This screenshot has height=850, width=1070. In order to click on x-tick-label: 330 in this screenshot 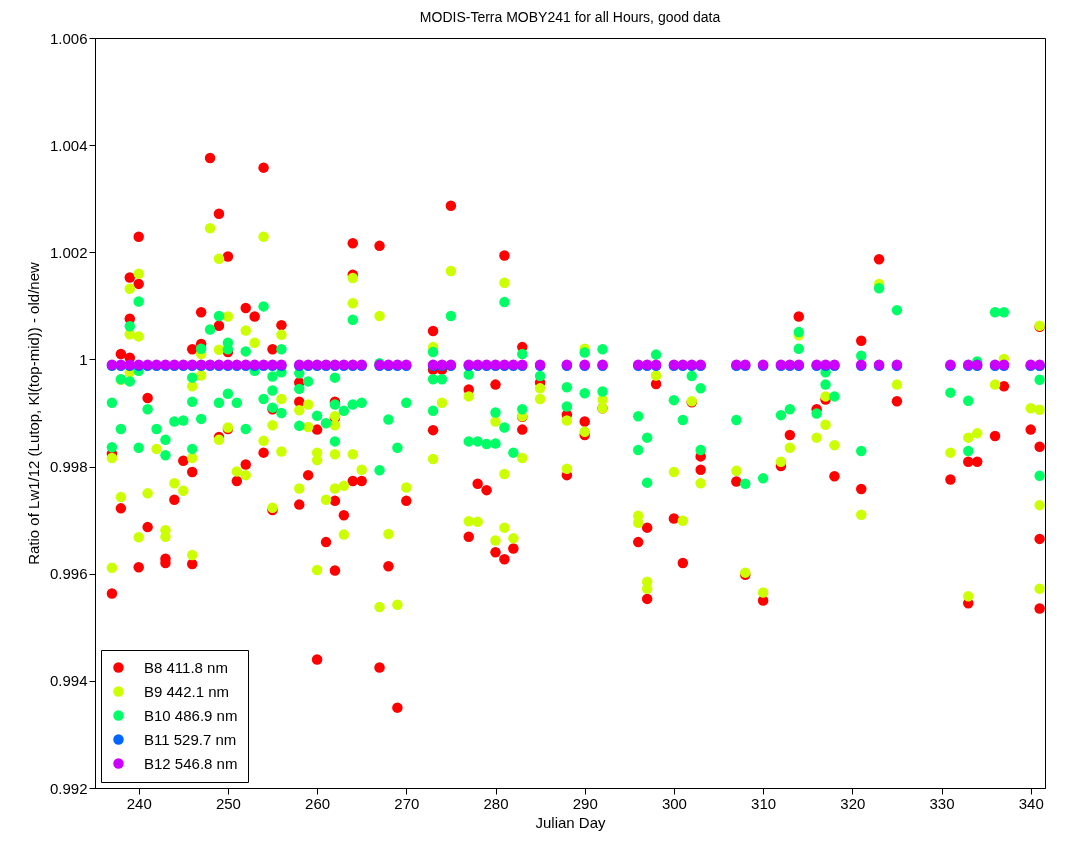, I will do `click(942, 803)`.